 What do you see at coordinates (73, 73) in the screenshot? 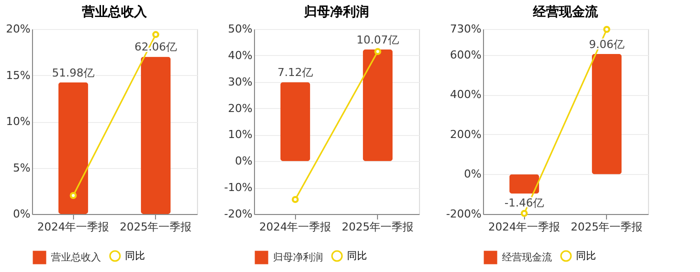
I see `data-label: 51.98亿` at bounding box center [73, 73].